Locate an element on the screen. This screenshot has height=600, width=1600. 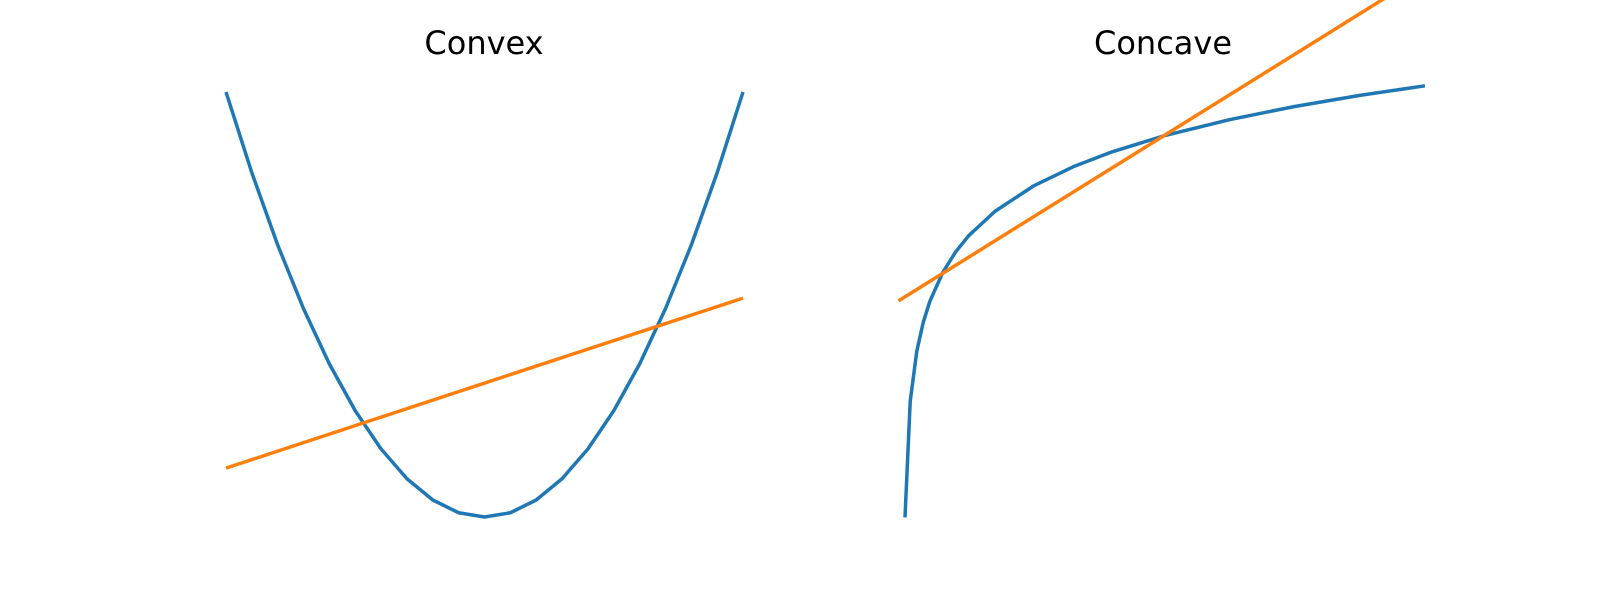
concave-title: Concave is located at coordinates (1163, 43).